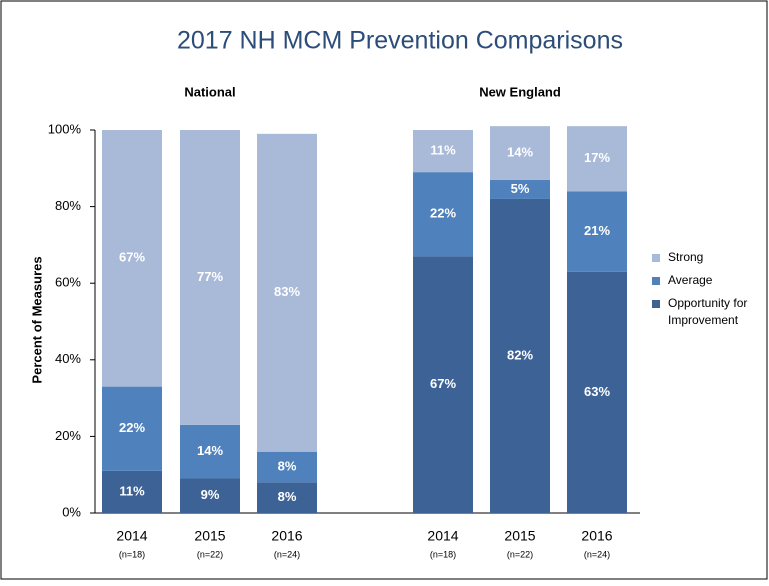 This screenshot has width=769, height=586. I want to click on y-tick-label: 60%, so click(68, 282).